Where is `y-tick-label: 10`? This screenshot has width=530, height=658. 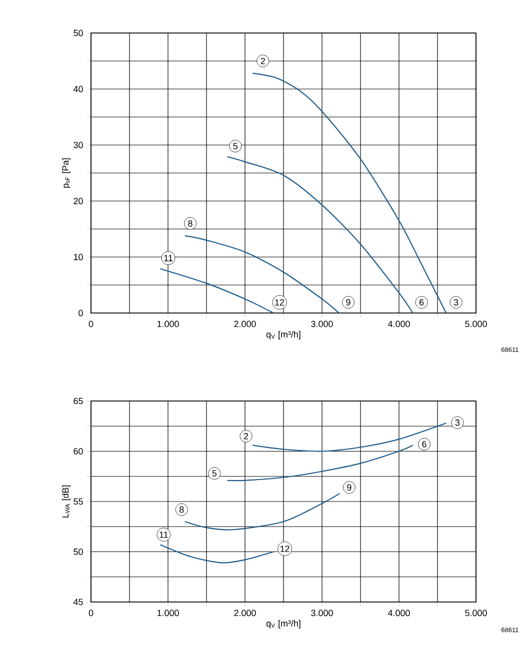
y-tick-label: 10 is located at coordinates (78, 257).